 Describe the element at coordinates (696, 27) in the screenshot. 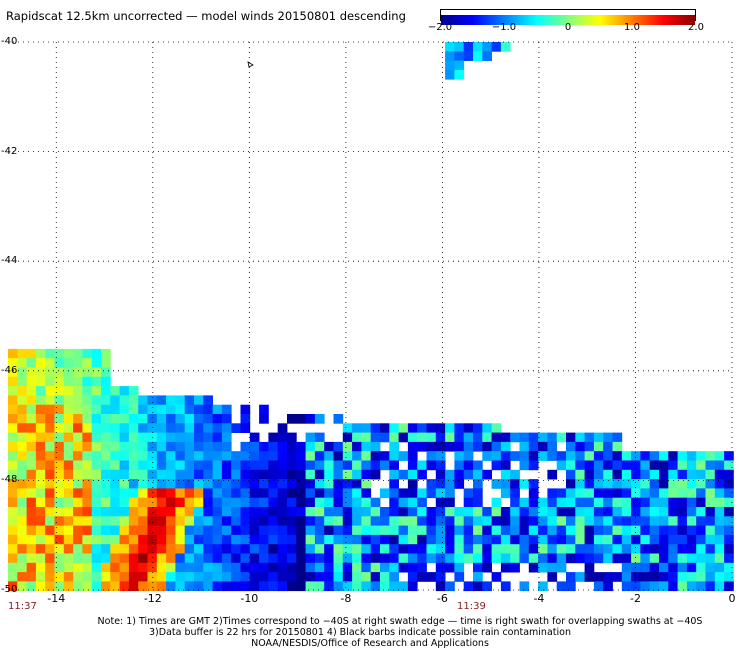

I see `colorbar-tick-label: 2.0` at that location.